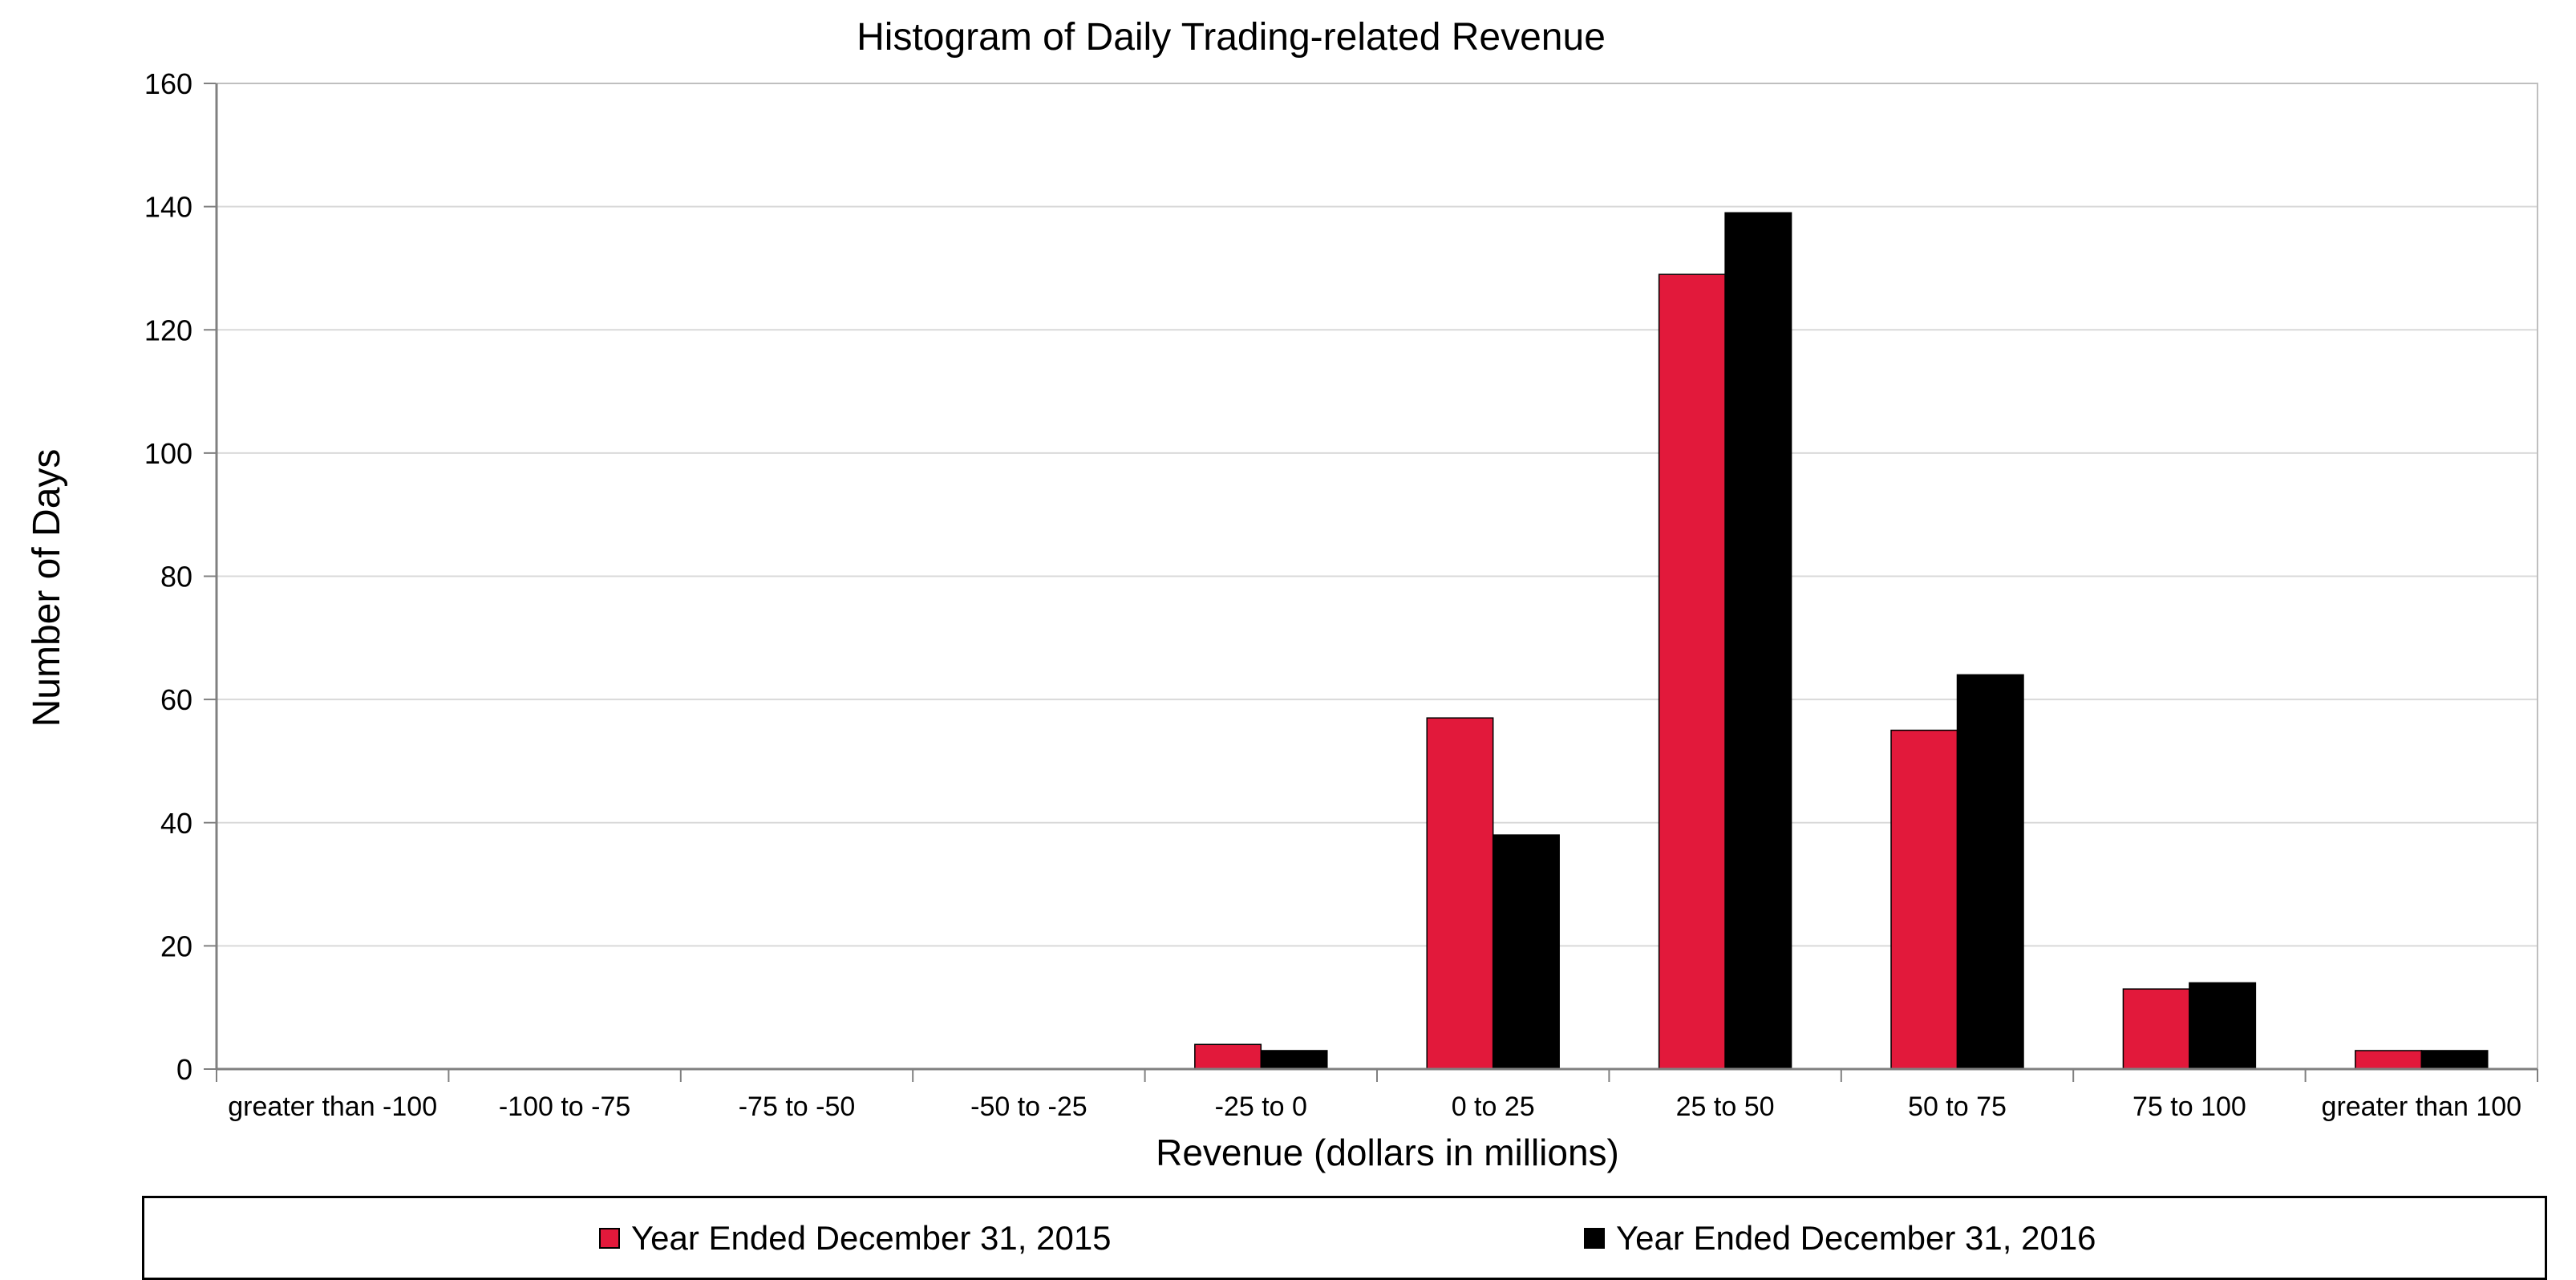 This screenshot has height=1280, width=2576. I want to click on x-tick-label: 0 to 25, so click(1493, 1107).